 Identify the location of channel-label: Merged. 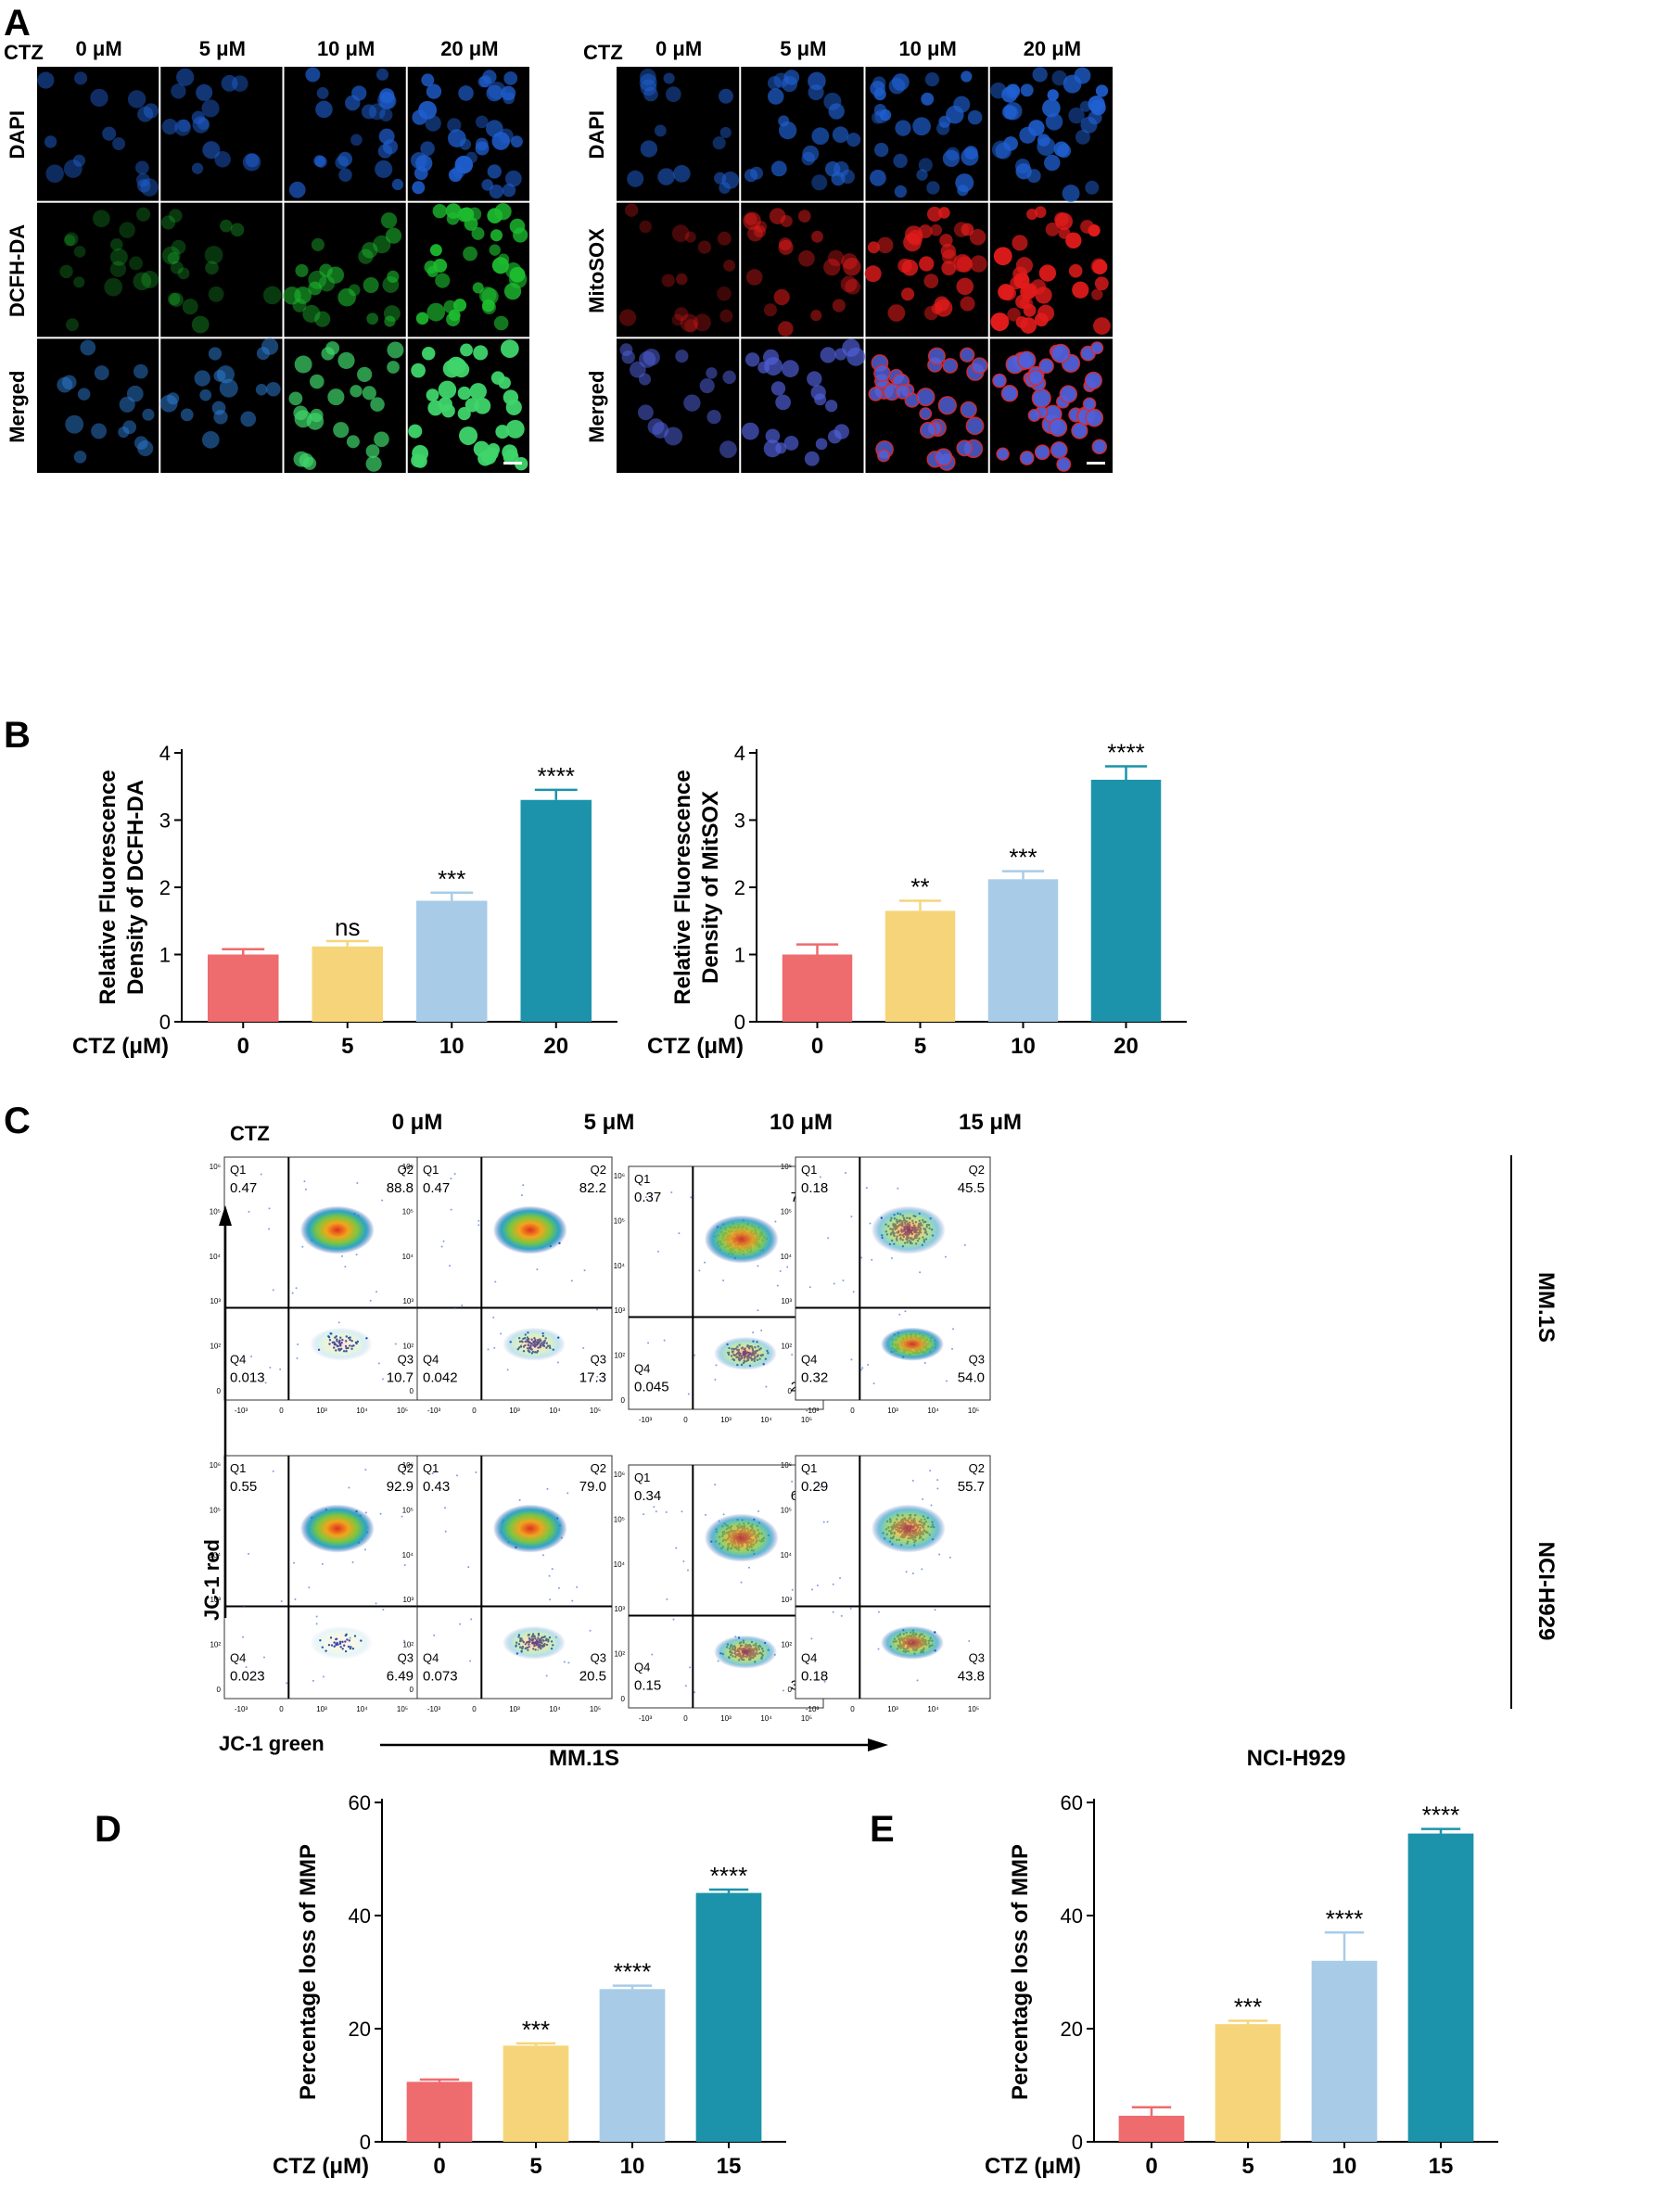
(596, 407).